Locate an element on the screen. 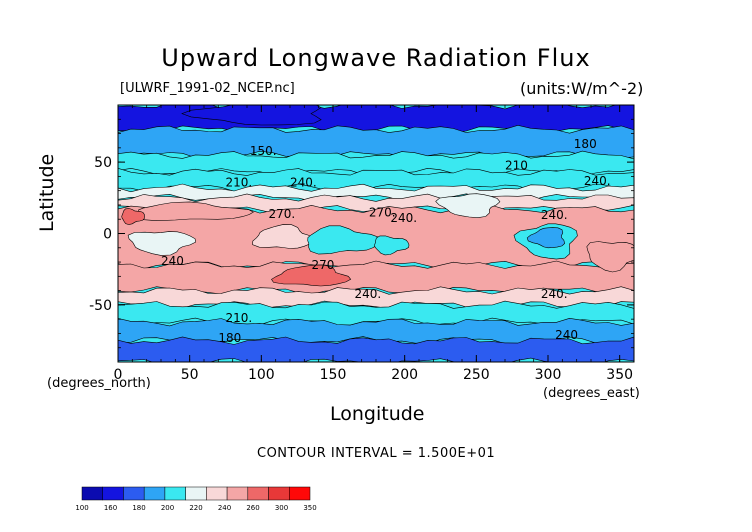  colorbar-label: 350 is located at coordinates (309, 508).